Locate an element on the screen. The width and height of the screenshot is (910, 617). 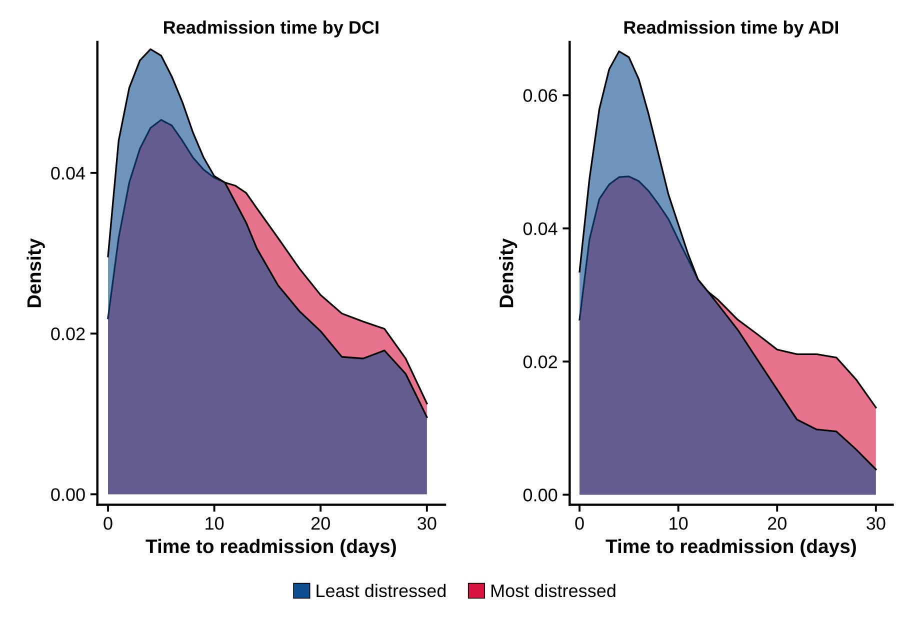
y-tick-label: 0.06 is located at coordinates (540, 95).